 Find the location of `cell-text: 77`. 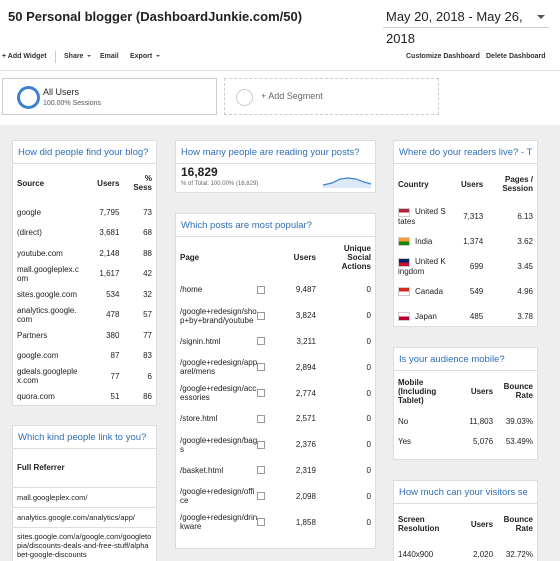

cell-text: 77 is located at coordinates (115, 376).